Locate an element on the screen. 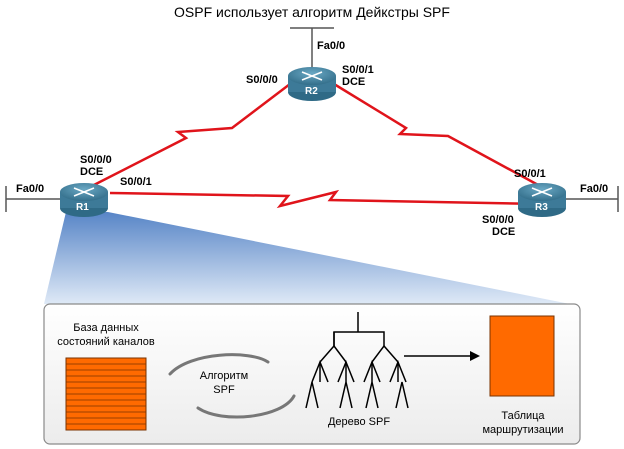 This screenshot has width=624, height=449. table-caption-line2: маршрутизации is located at coordinates (523, 430).